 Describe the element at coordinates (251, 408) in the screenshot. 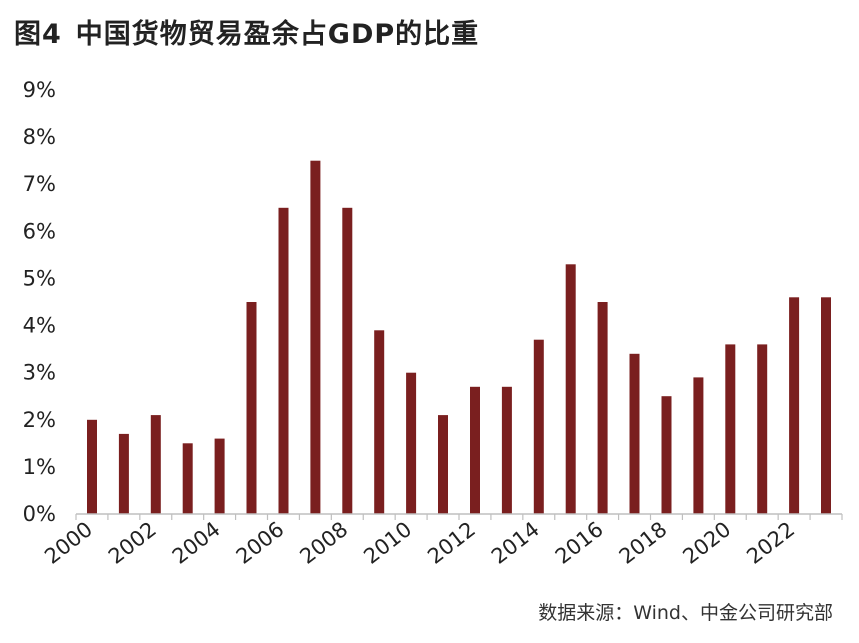

I see `bar-2005` at that location.